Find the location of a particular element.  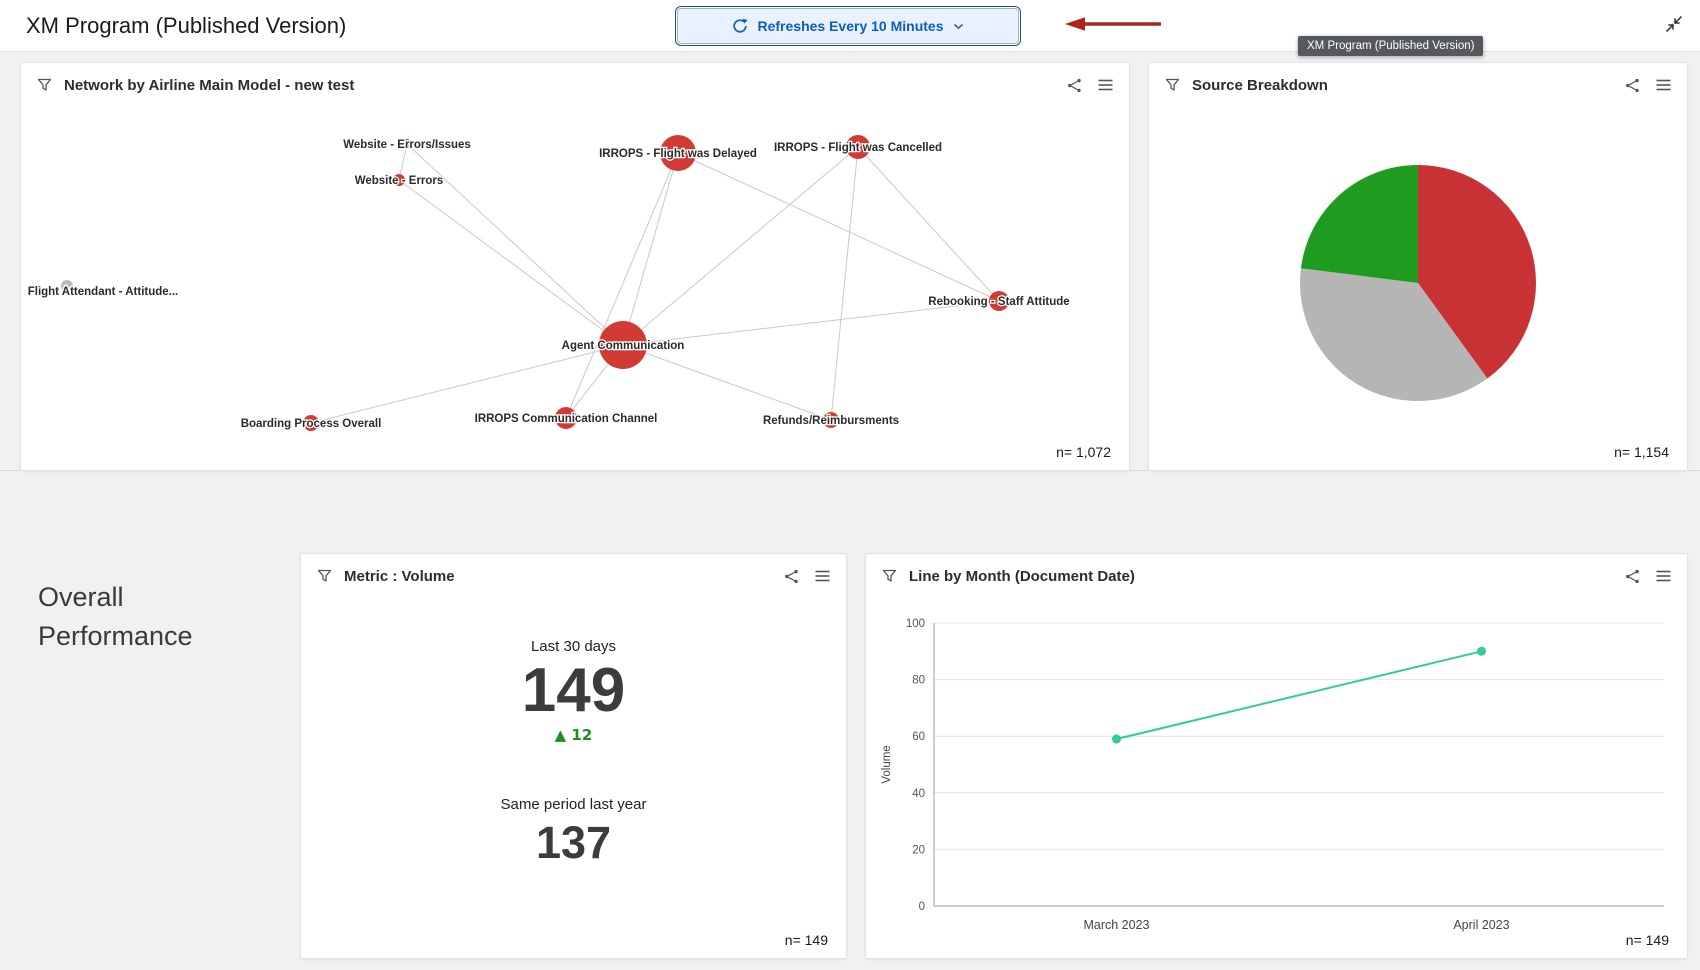

network-node-label: Agent Communication is located at coordinates (623, 346).